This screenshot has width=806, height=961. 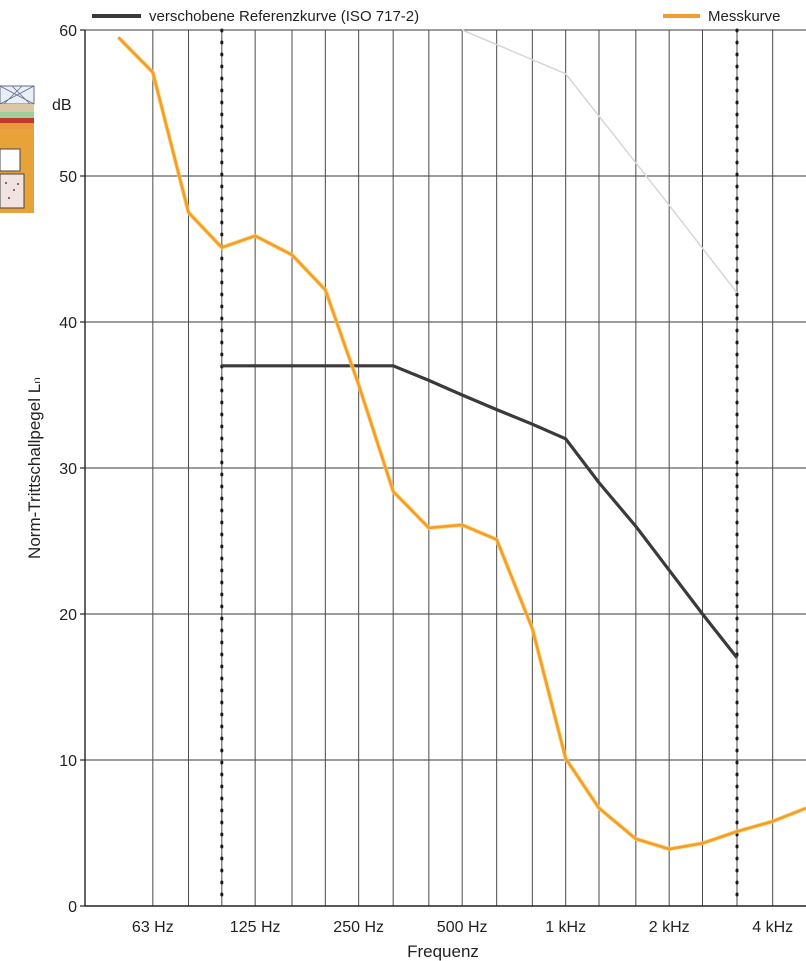 I want to click on y-tick-label: 30, so click(x=68, y=469).